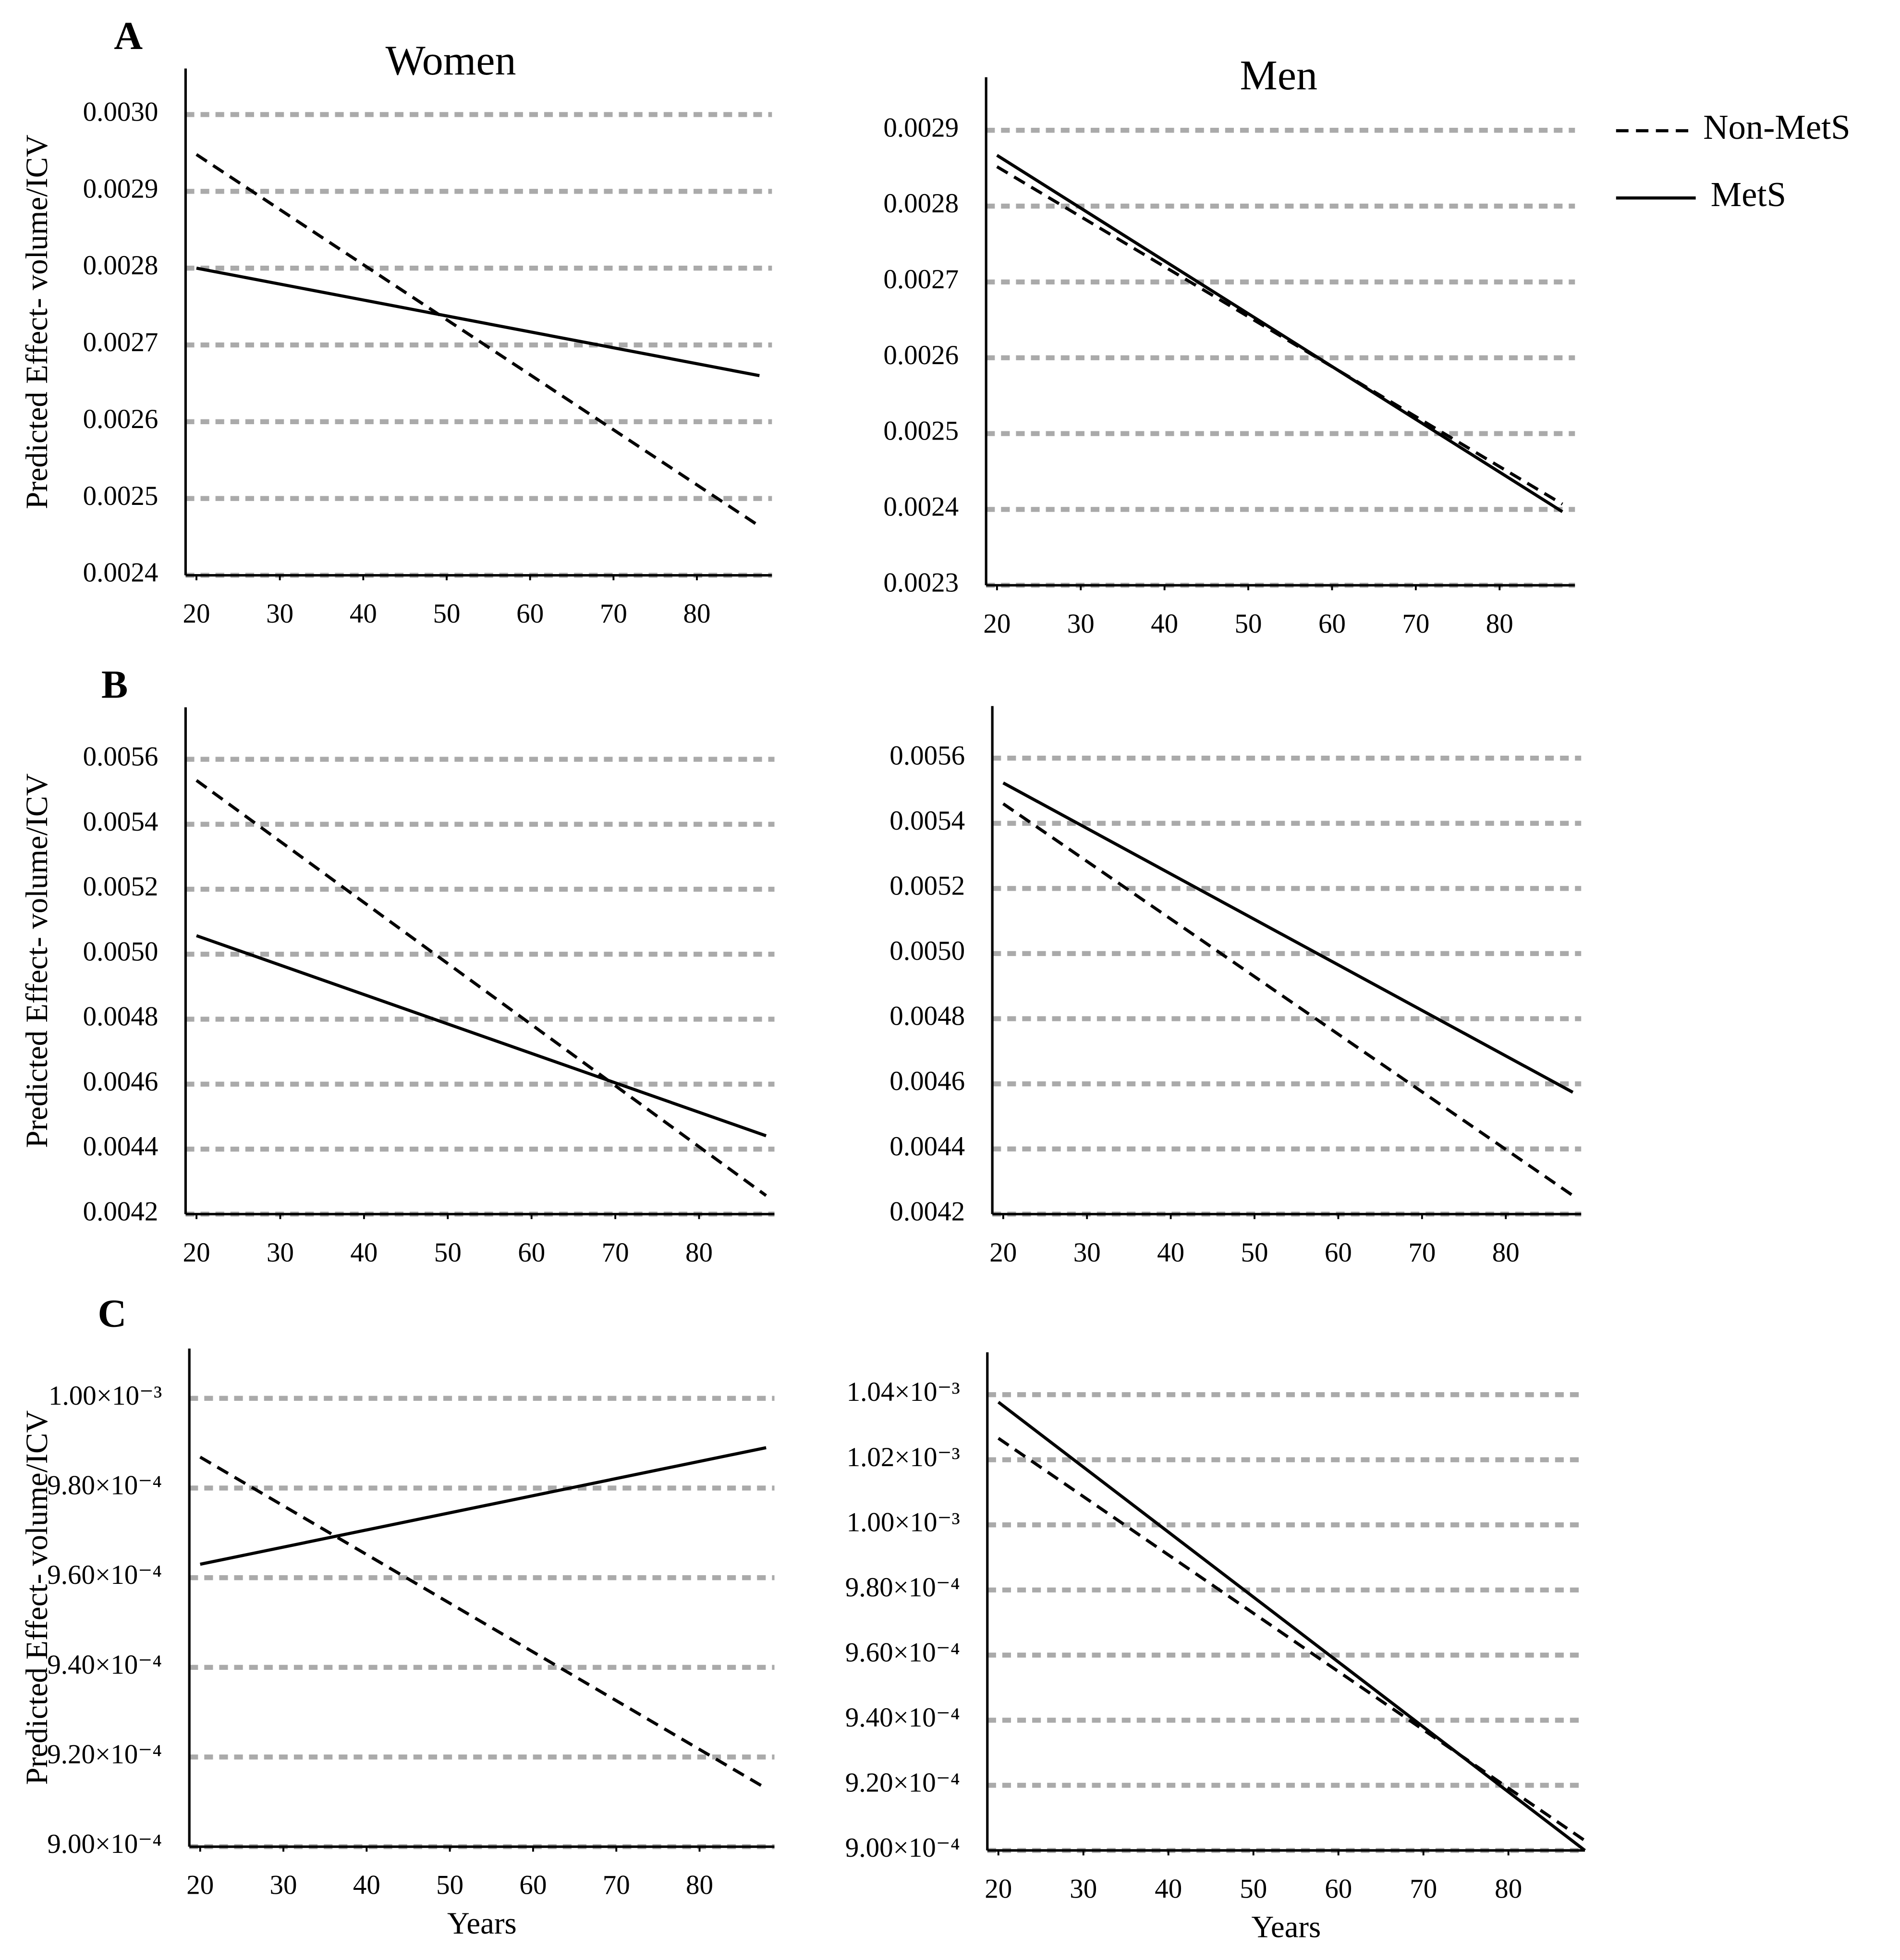 The height and width of the screenshot is (1960, 1900). What do you see at coordinates (1748, 195) in the screenshot?
I see `legend-label: MetS` at bounding box center [1748, 195].